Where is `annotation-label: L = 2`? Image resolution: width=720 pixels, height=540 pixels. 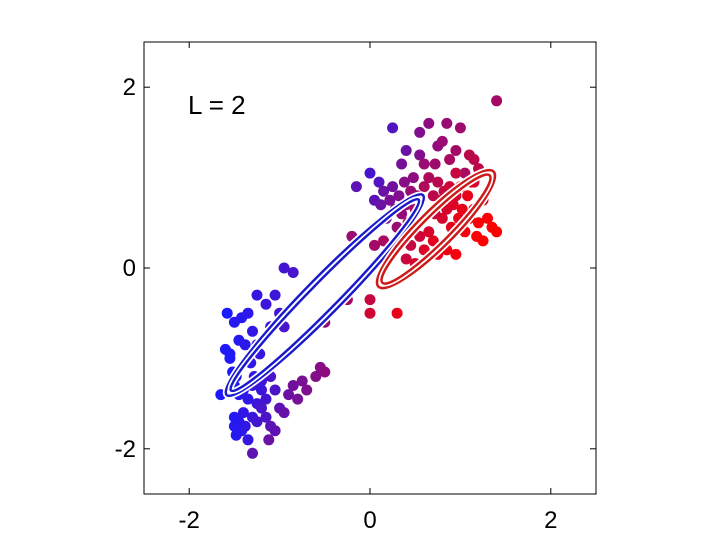
annotation-label: L = 2 is located at coordinates (217, 105).